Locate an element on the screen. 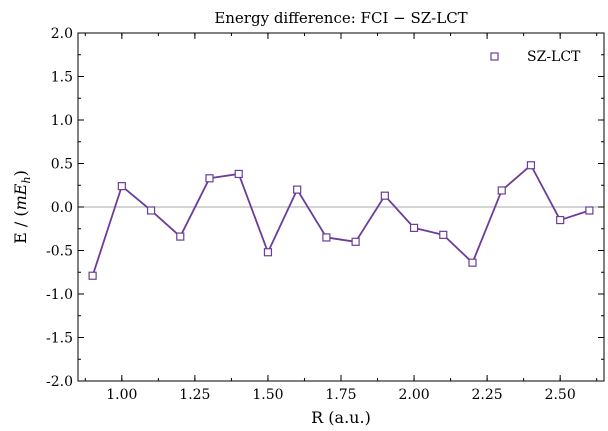  x-tick-label: 1.25 is located at coordinates (194, 395).